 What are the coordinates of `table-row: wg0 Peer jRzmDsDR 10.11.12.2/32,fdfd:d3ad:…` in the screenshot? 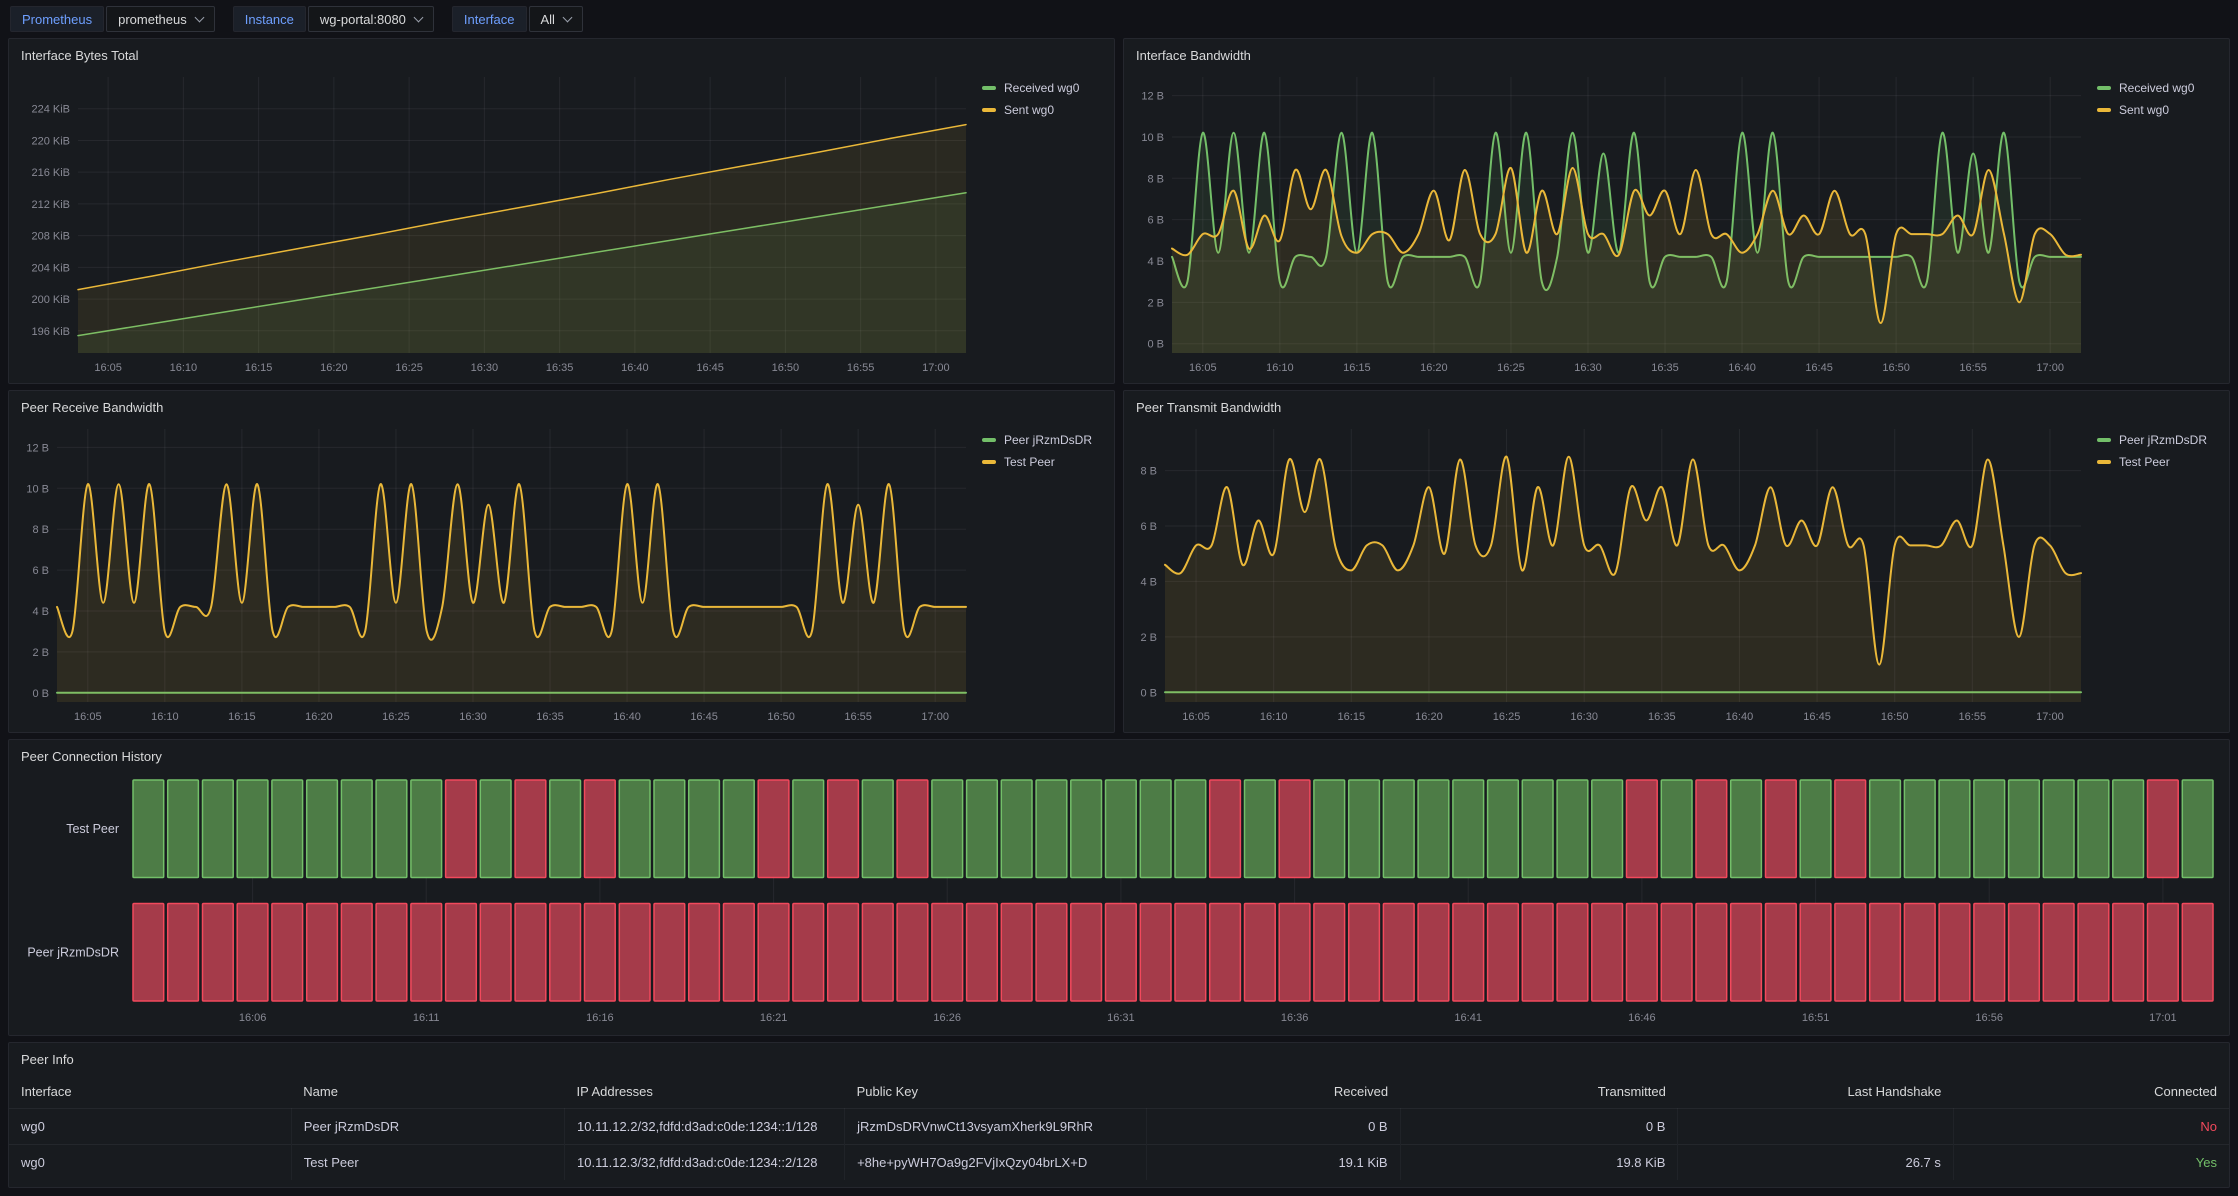 It's located at (1119, 1126).